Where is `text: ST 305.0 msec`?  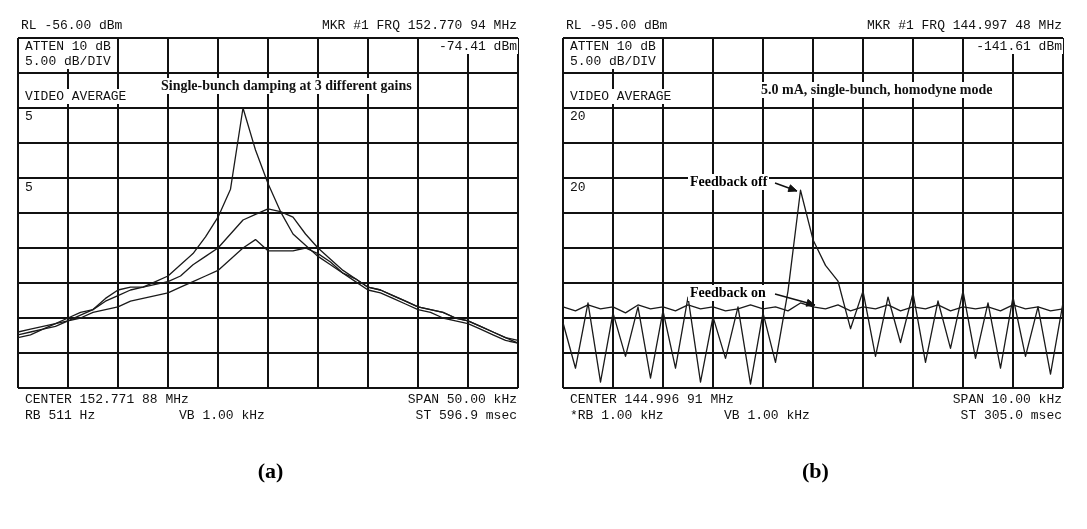
text: ST 305.0 msec is located at coordinates (1011, 415).